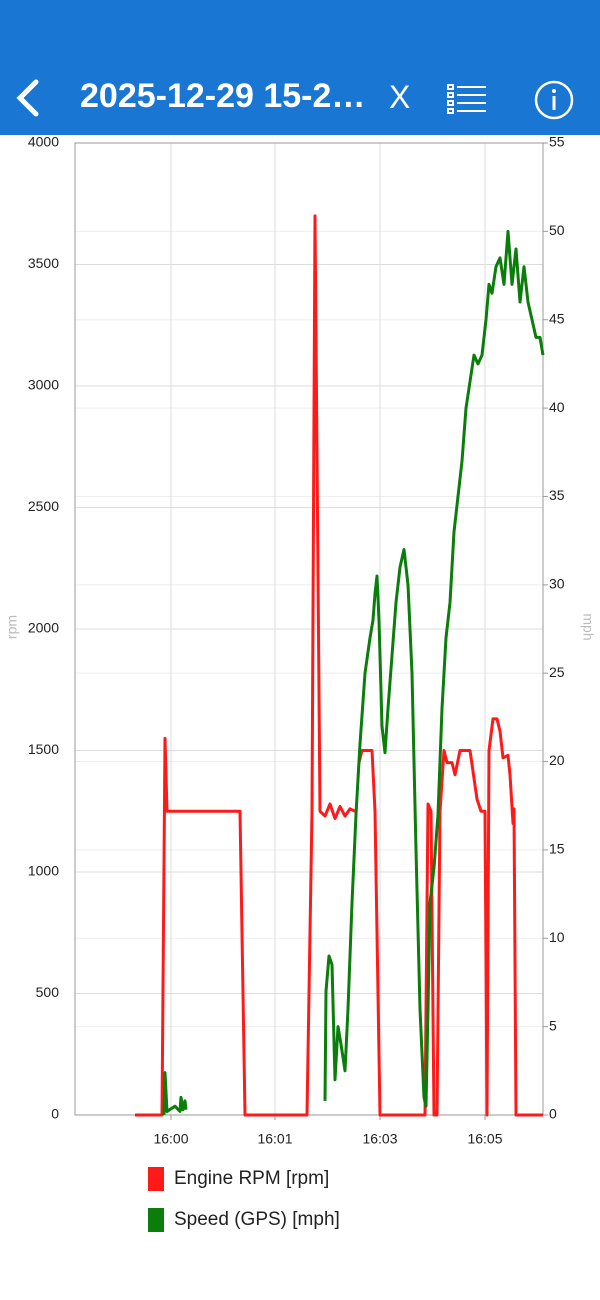  What do you see at coordinates (43, 749) in the screenshot?
I see `y-tick-label: 1500` at bounding box center [43, 749].